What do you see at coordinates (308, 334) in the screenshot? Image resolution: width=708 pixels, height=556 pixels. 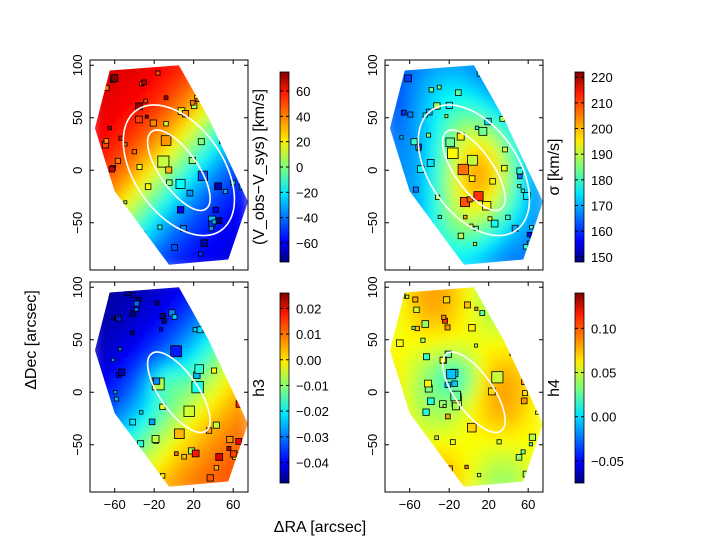 I see `colorbar-tick-label: 0.01` at bounding box center [308, 334].